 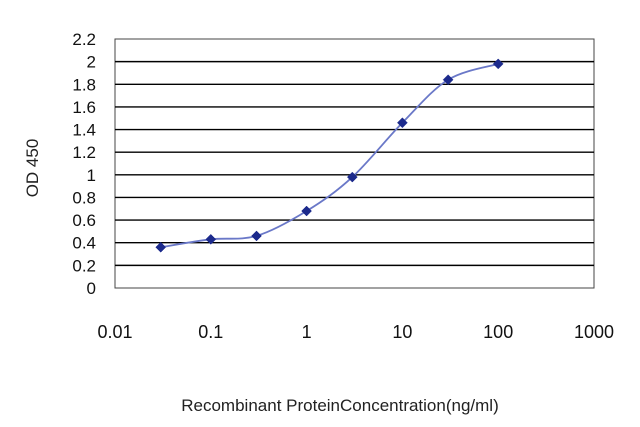 What do you see at coordinates (32, 168) in the screenshot?
I see `y-axis-title: OD 450` at bounding box center [32, 168].